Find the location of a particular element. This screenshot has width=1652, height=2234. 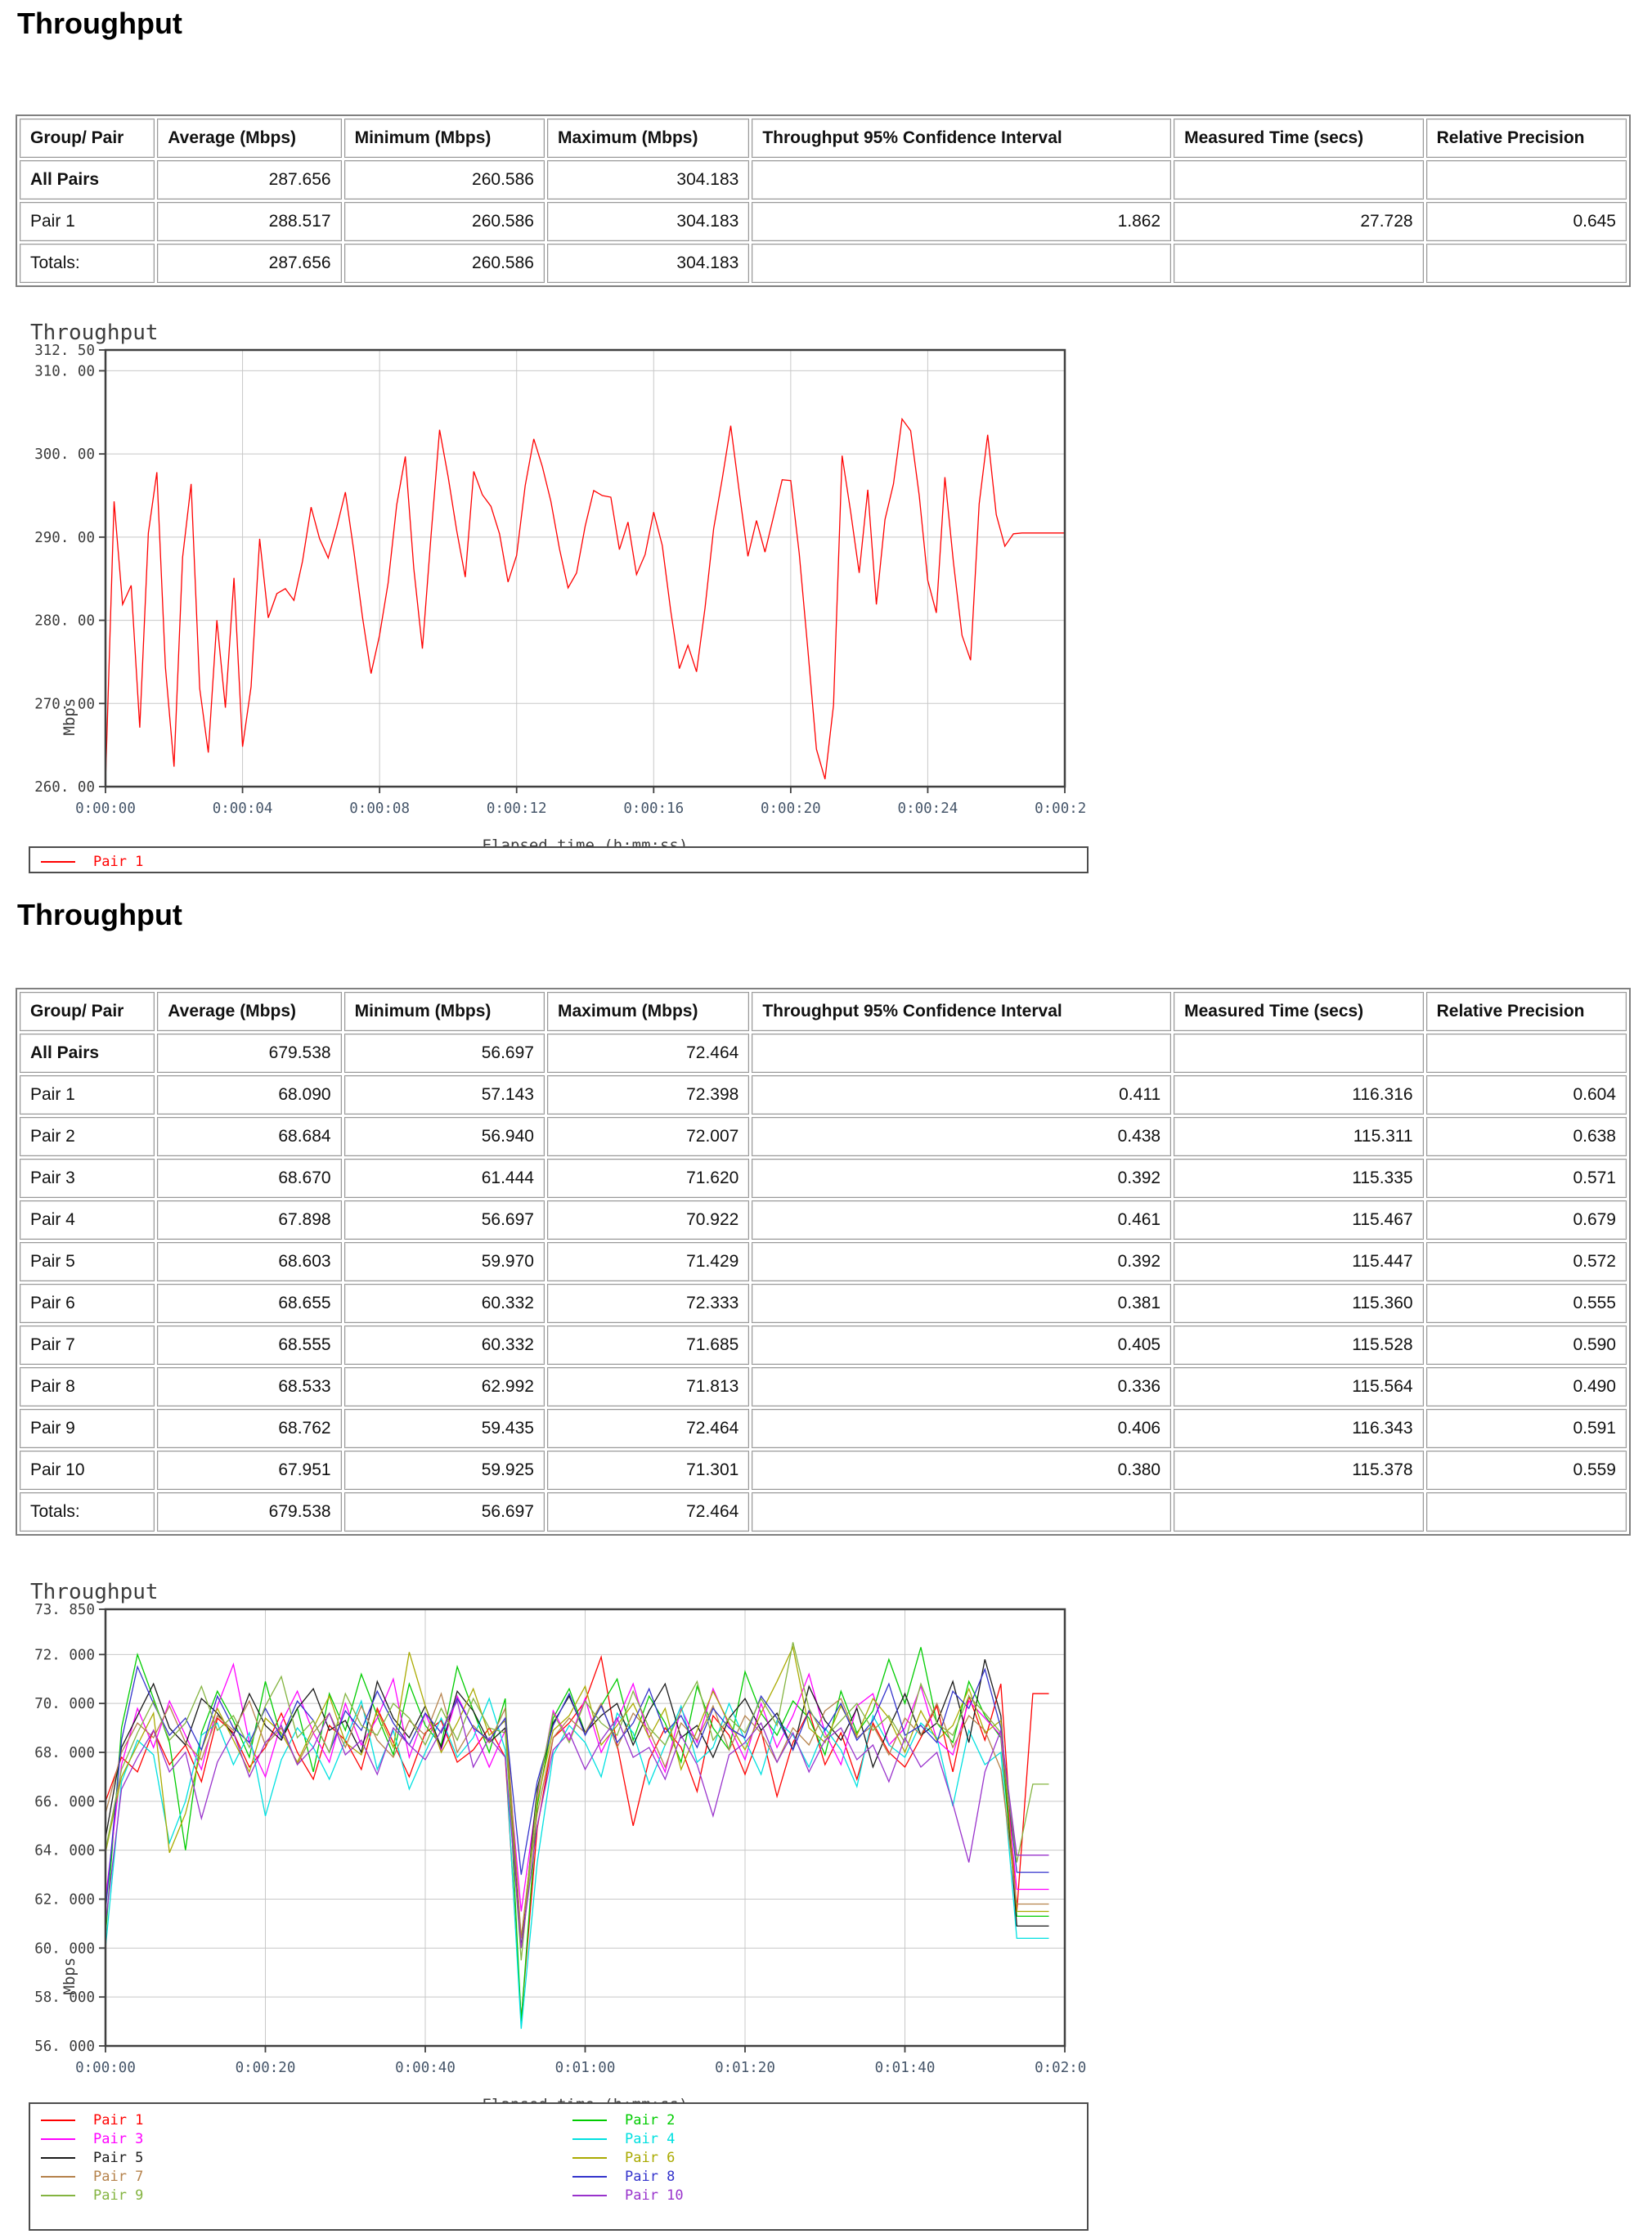

cell-value: 68.684 is located at coordinates (249, 1136).